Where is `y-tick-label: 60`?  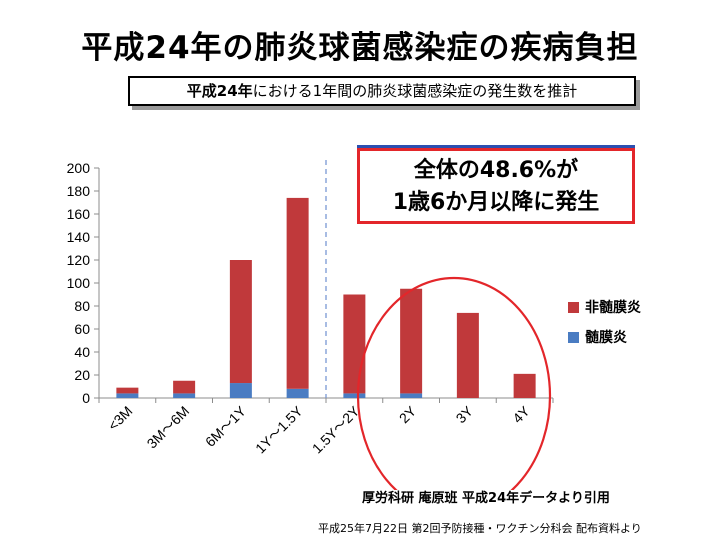
y-tick-label: 60 is located at coordinates (82, 329).